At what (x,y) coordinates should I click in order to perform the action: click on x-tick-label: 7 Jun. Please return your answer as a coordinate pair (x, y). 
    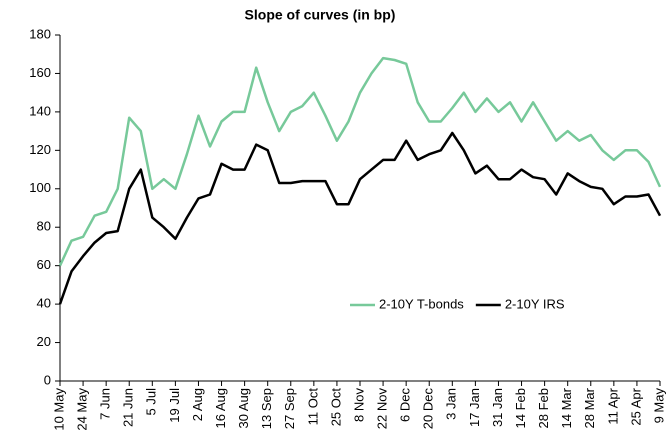
    Looking at the image, I should click on (105, 404).